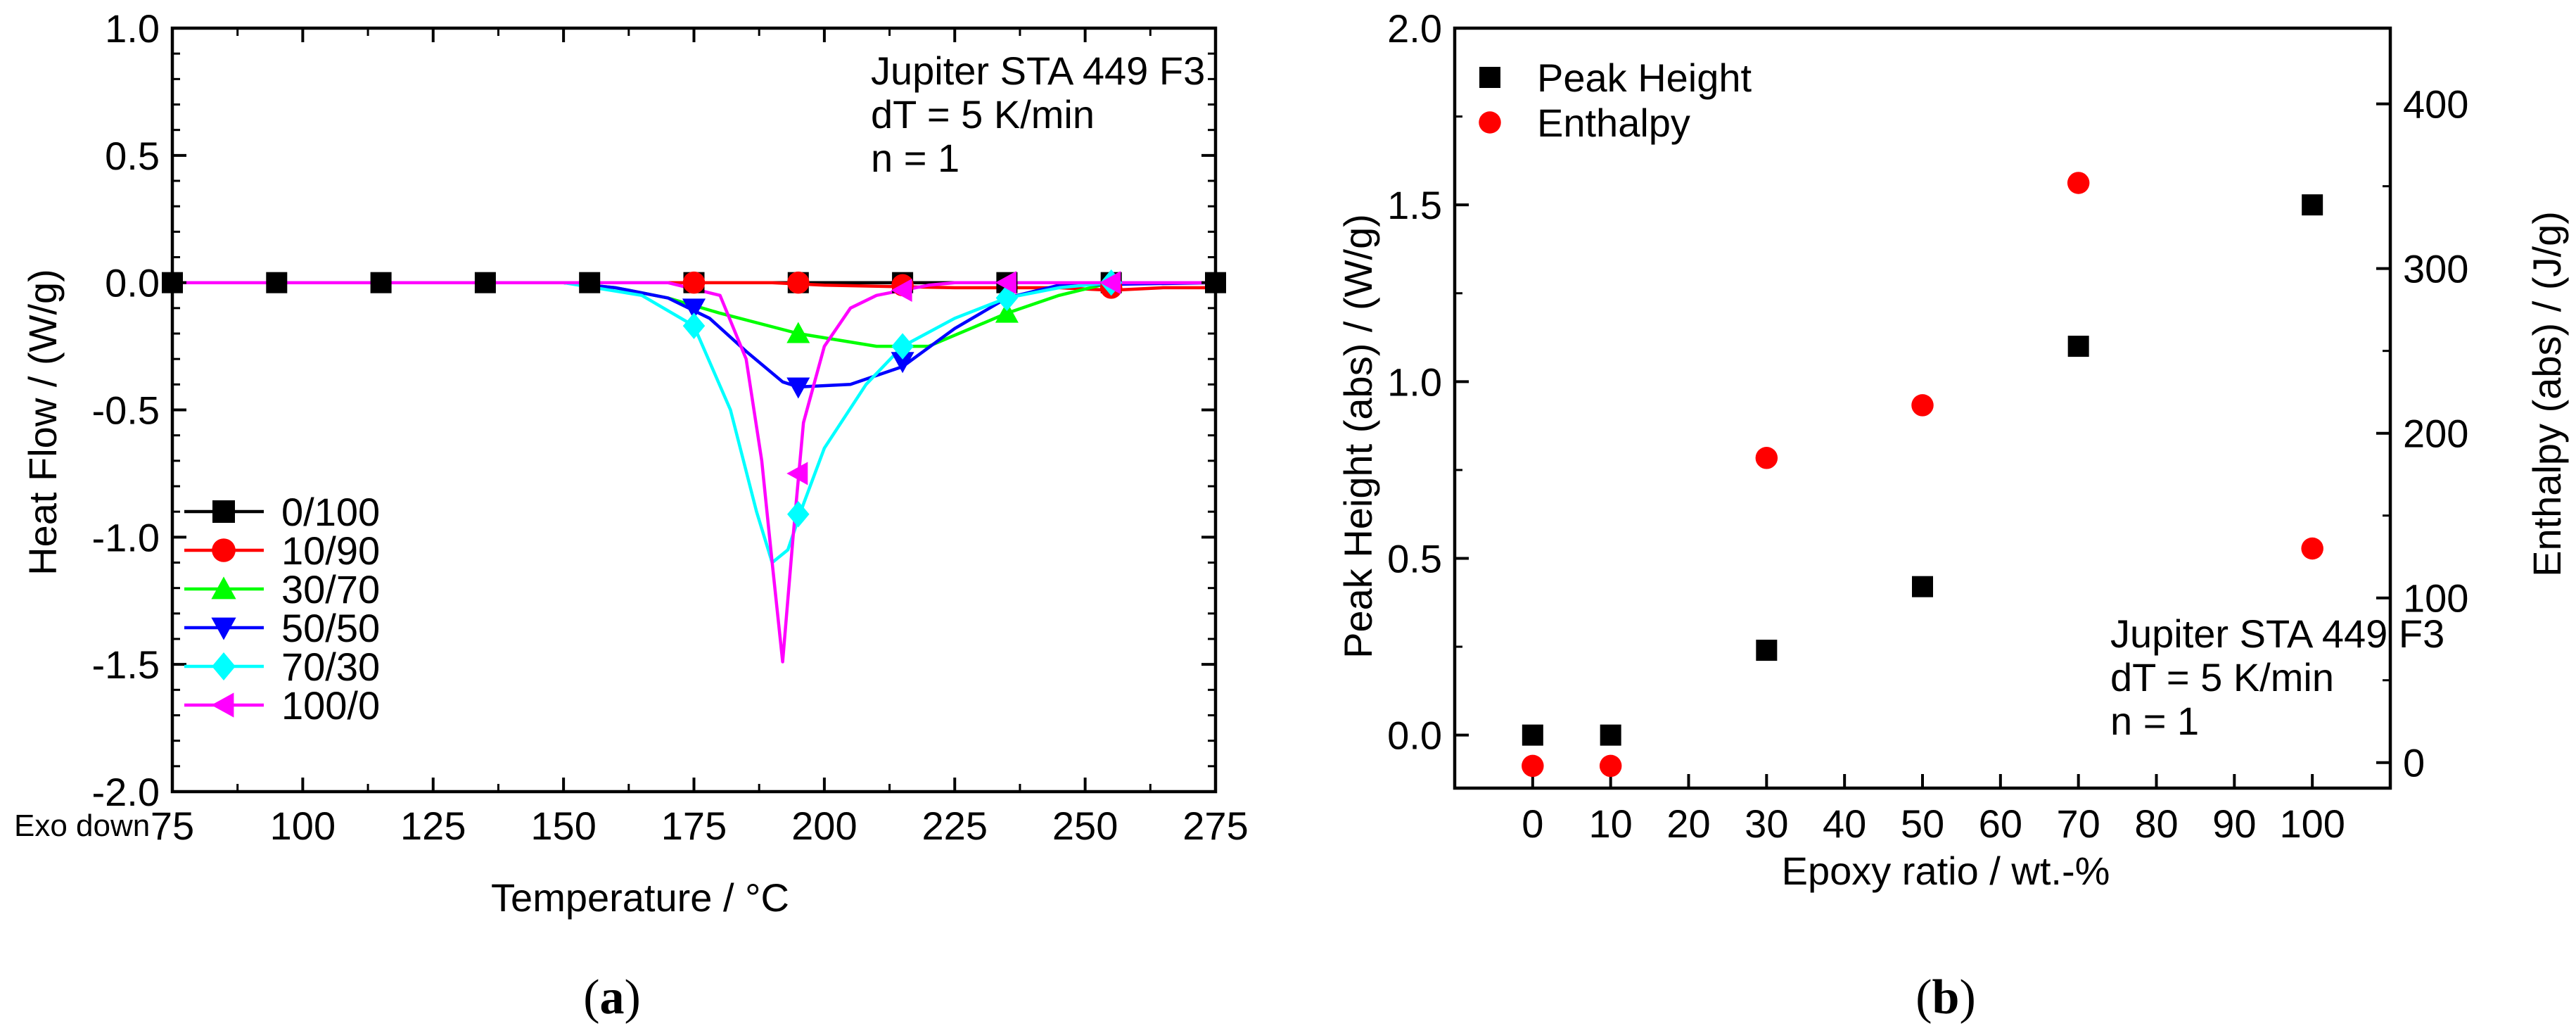  Describe the element at coordinates (2435, 104) in the screenshot. I see `chart-b-y2tick-label: 400` at that location.